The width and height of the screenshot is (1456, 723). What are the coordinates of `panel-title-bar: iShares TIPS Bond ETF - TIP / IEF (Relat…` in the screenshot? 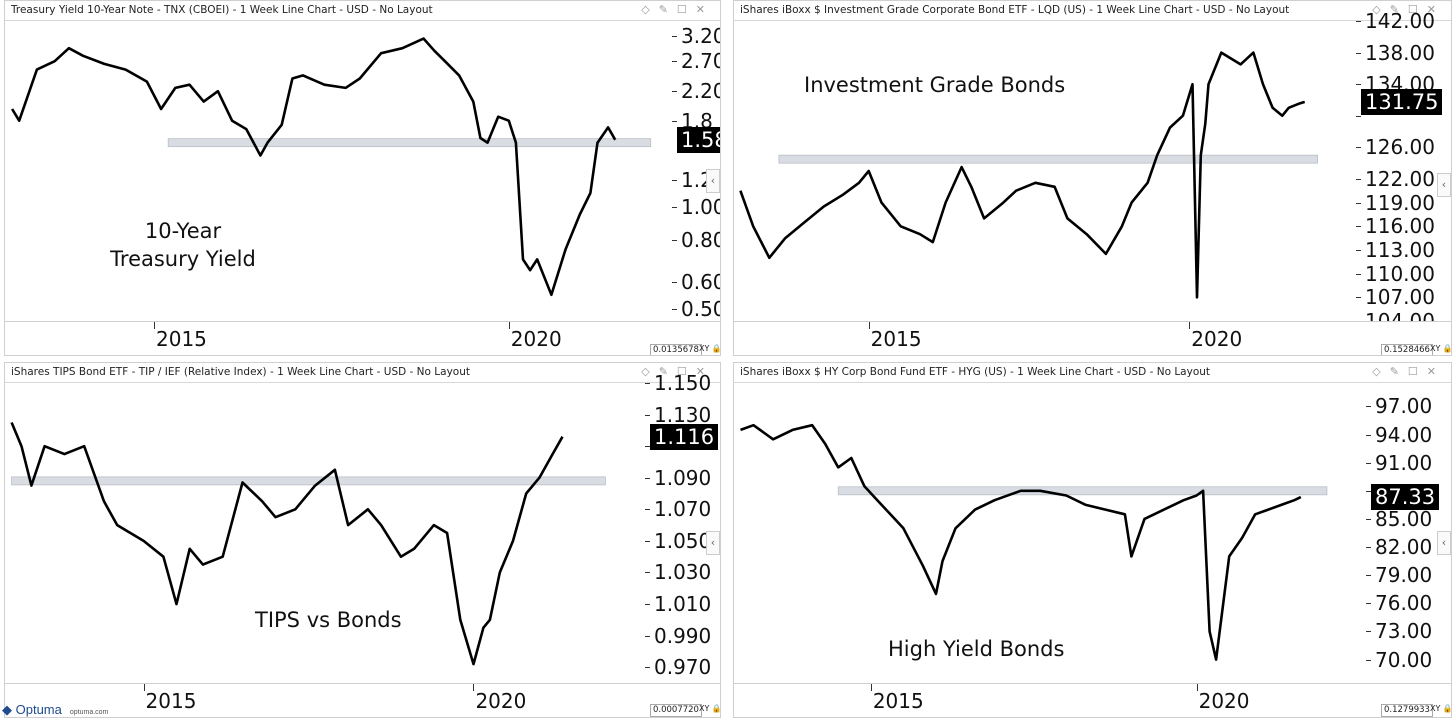 It's located at (362, 373).